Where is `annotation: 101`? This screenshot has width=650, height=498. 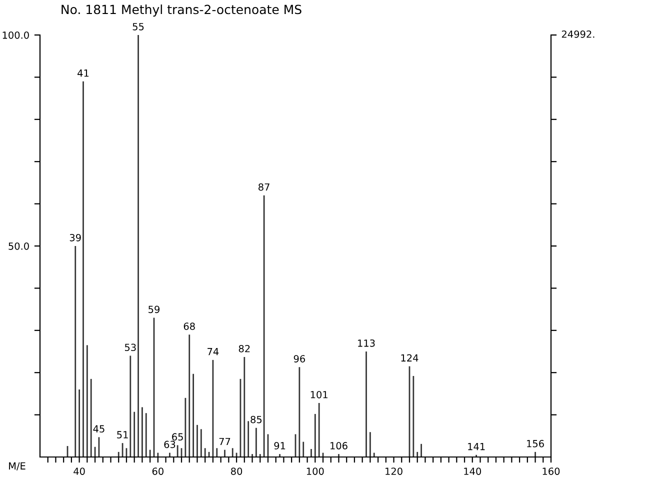 annotation: 101 is located at coordinates (319, 394).